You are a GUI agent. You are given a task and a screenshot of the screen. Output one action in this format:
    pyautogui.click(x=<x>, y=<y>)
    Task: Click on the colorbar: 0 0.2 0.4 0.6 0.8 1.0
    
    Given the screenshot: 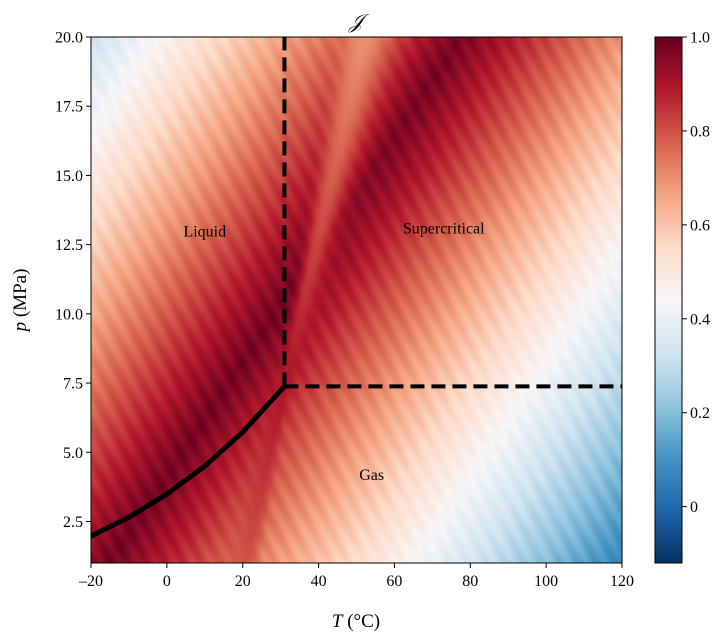 What is the action you would take?
    pyautogui.click(x=682, y=297)
    